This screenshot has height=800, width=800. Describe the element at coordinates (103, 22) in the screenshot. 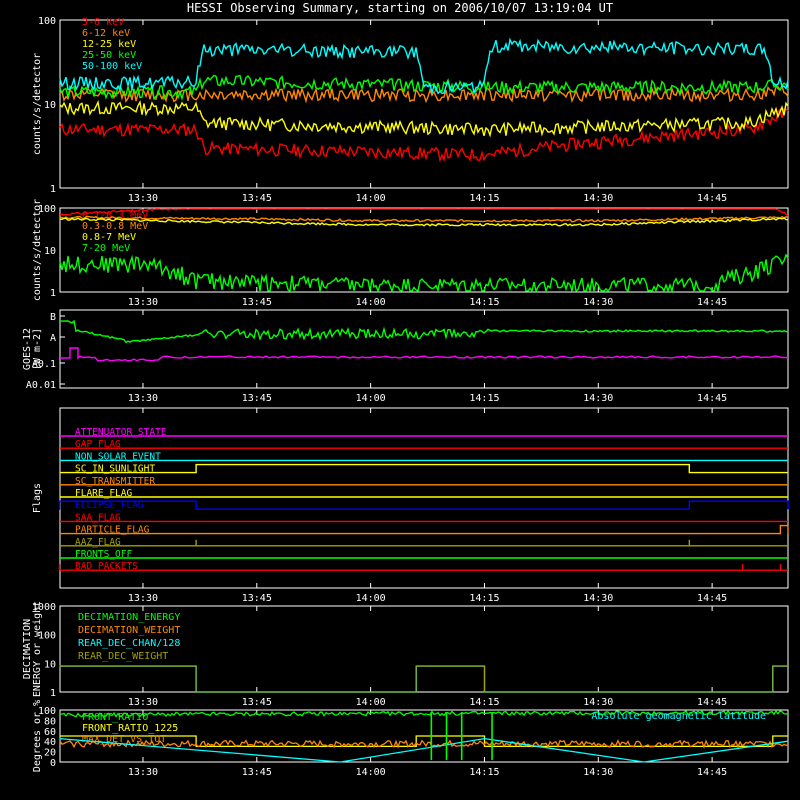

I see `legend-entry: 3-6 keV` at that location.